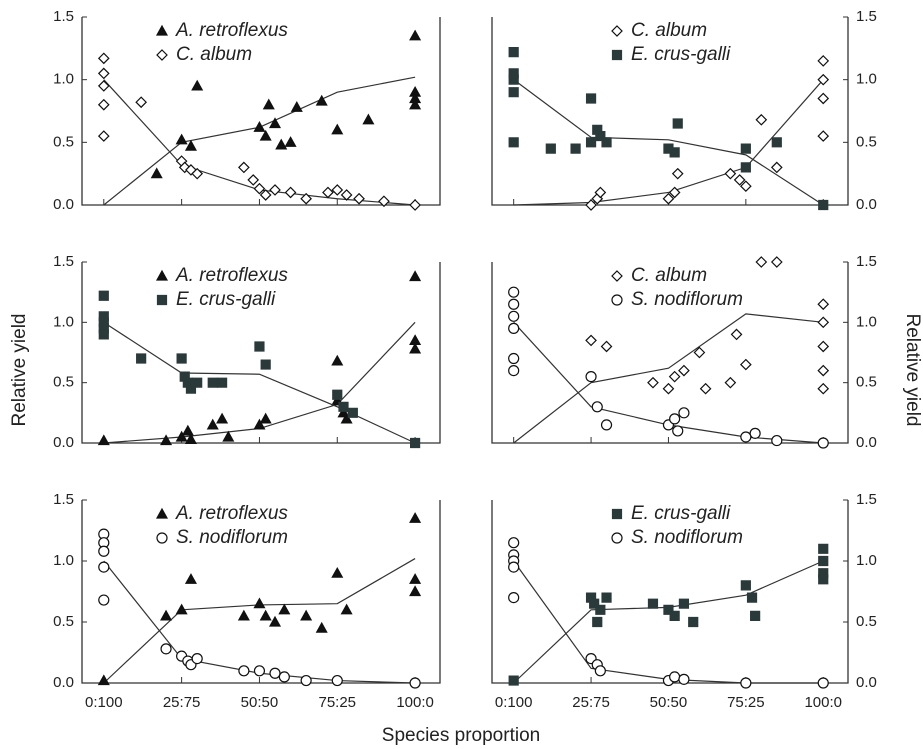  I want to click on axis-frame, so click(670, 353).